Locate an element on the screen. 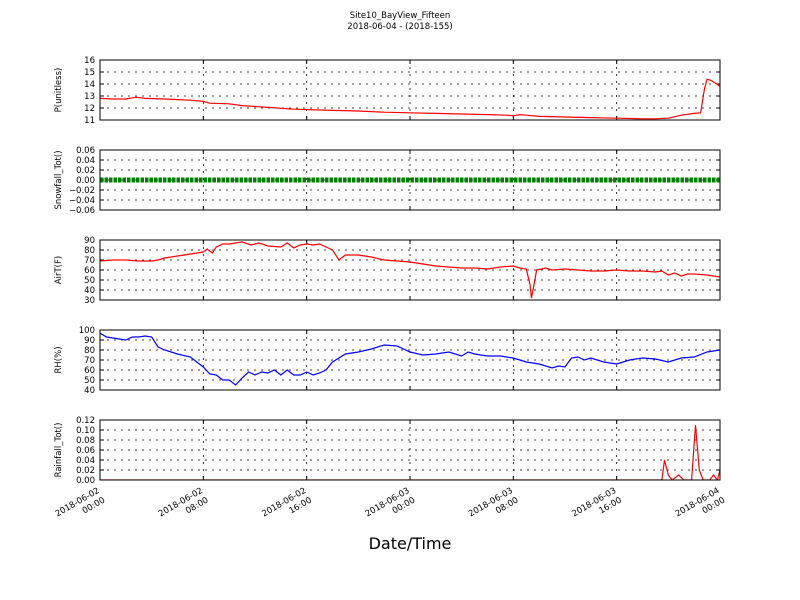 This screenshot has width=800, height=600. ytick-label: 0.10 is located at coordinates (85, 431).